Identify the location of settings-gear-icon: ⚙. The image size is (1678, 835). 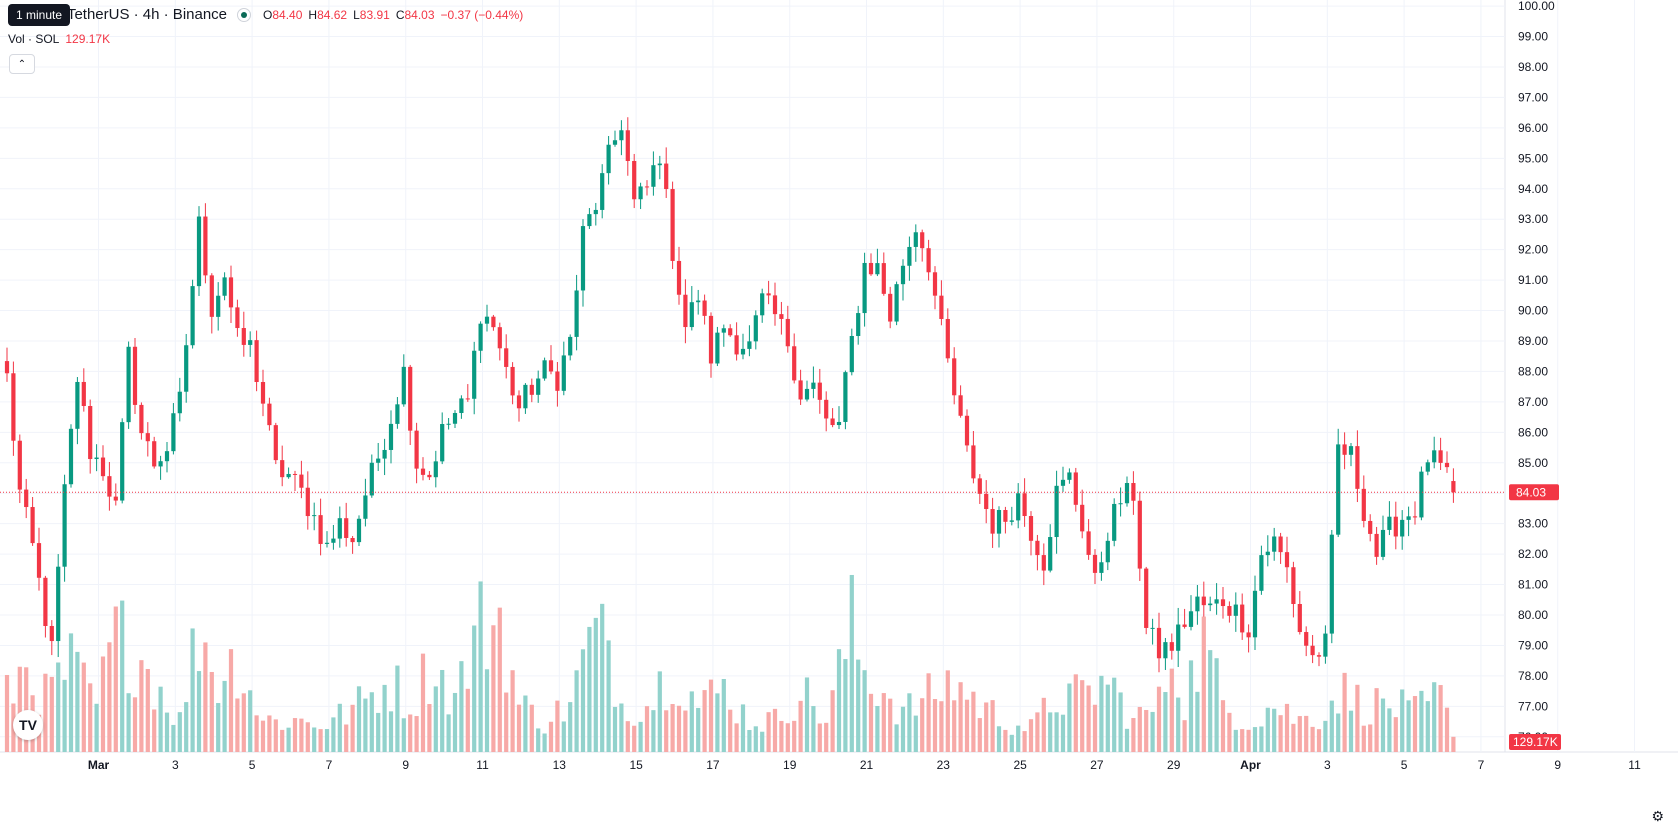
(1657, 816).